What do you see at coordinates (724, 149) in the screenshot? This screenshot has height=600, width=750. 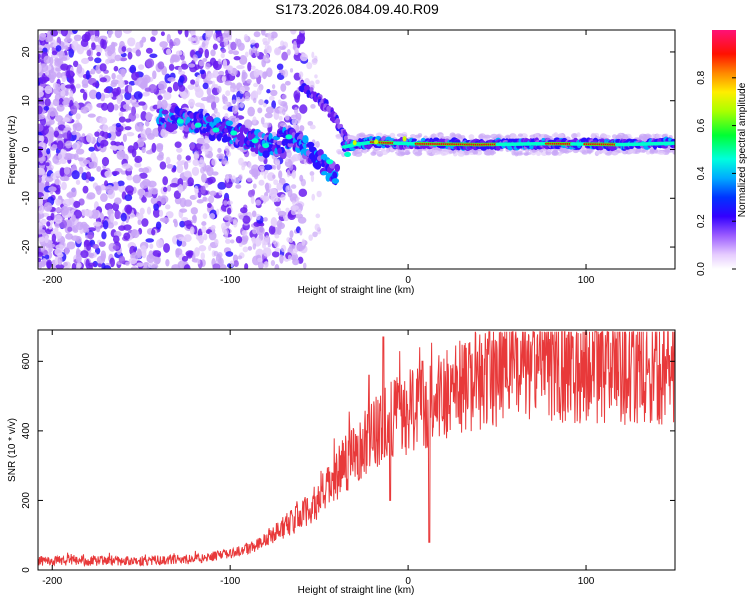 I see `colorbar-gradient` at bounding box center [724, 149].